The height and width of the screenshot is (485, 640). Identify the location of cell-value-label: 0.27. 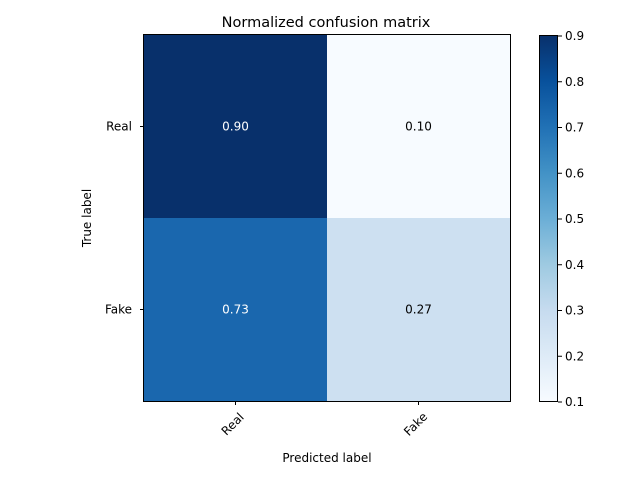
(418, 310).